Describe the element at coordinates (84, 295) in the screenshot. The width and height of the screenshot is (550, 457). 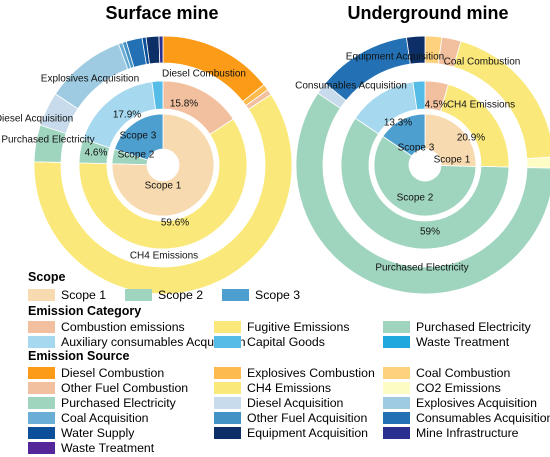
I see `legend-label: Scope 1` at that location.